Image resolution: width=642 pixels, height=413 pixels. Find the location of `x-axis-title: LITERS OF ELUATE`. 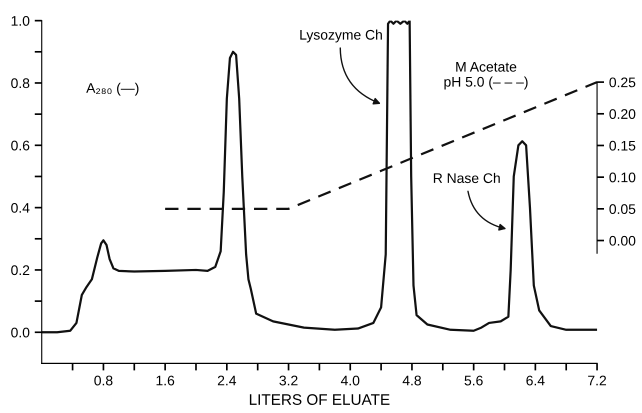

x-axis-title: LITERS OF ELUATE is located at coordinates (320, 399).